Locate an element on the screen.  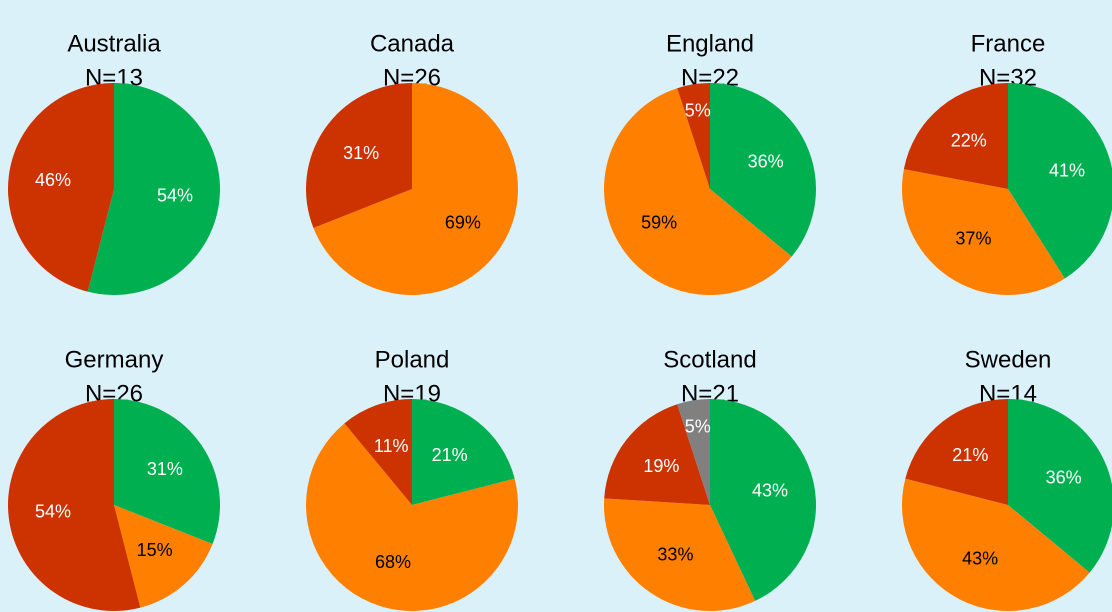
slice-label: 11% is located at coordinates (391, 446).